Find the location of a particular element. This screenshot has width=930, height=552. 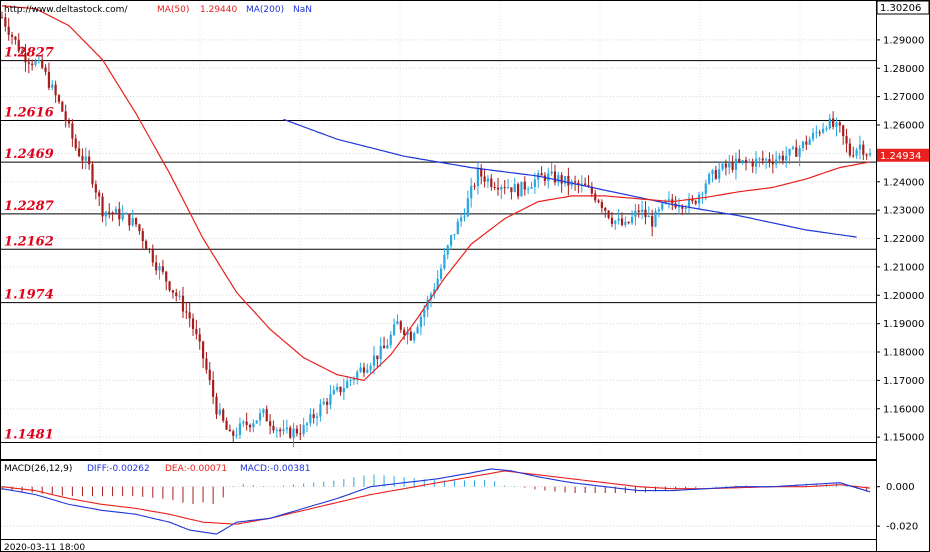

price-tick-label: 1.27000 is located at coordinates (903, 97).